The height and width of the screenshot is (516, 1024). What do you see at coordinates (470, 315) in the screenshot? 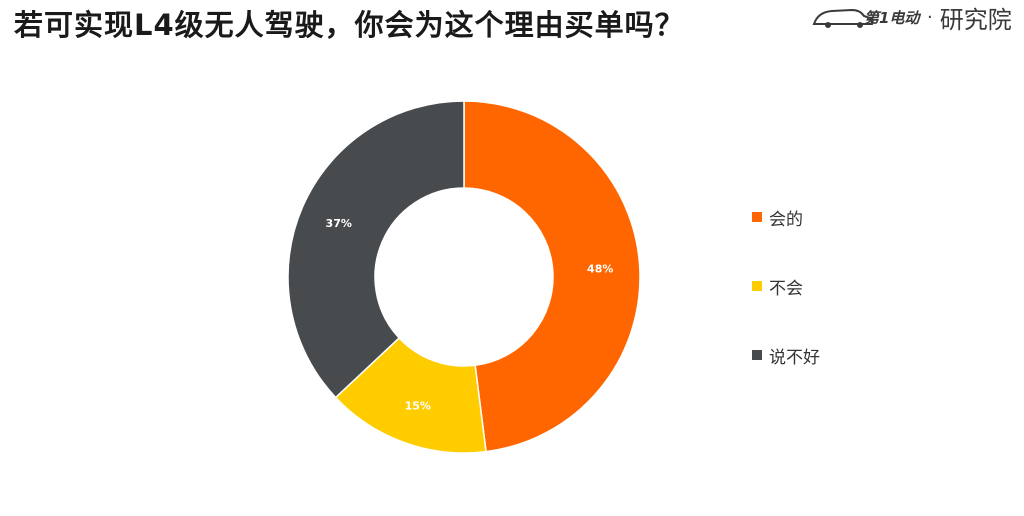
I see `chart-data-labels: 48% 15% 37%` at bounding box center [470, 315].